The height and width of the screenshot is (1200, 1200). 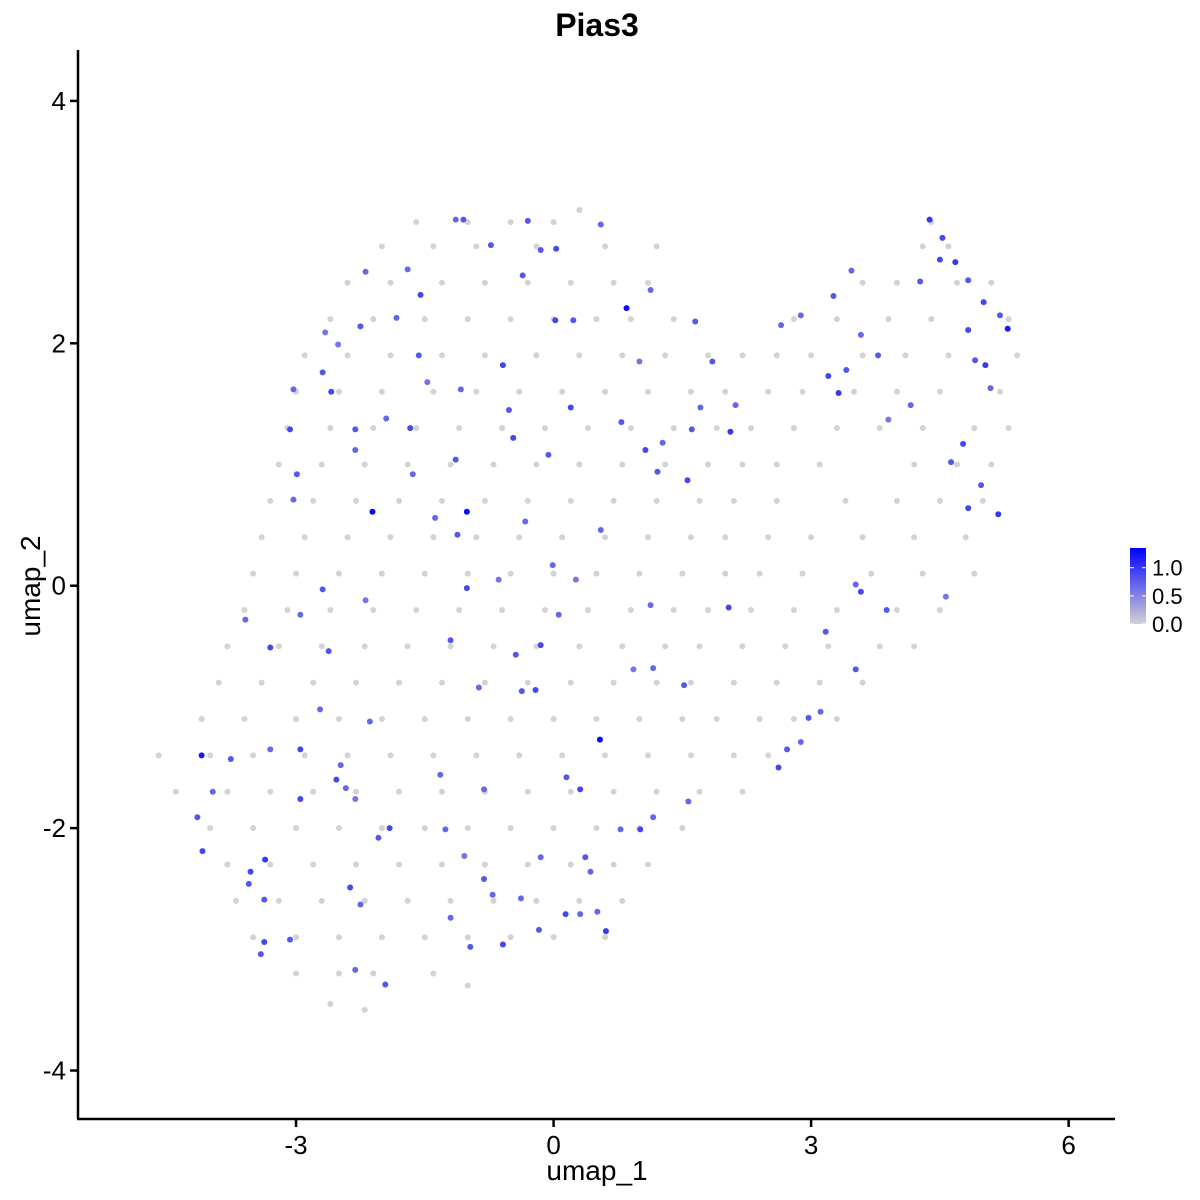 What do you see at coordinates (1068, 1145) in the screenshot?
I see `x-tick-label: 6` at bounding box center [1068, 1145].